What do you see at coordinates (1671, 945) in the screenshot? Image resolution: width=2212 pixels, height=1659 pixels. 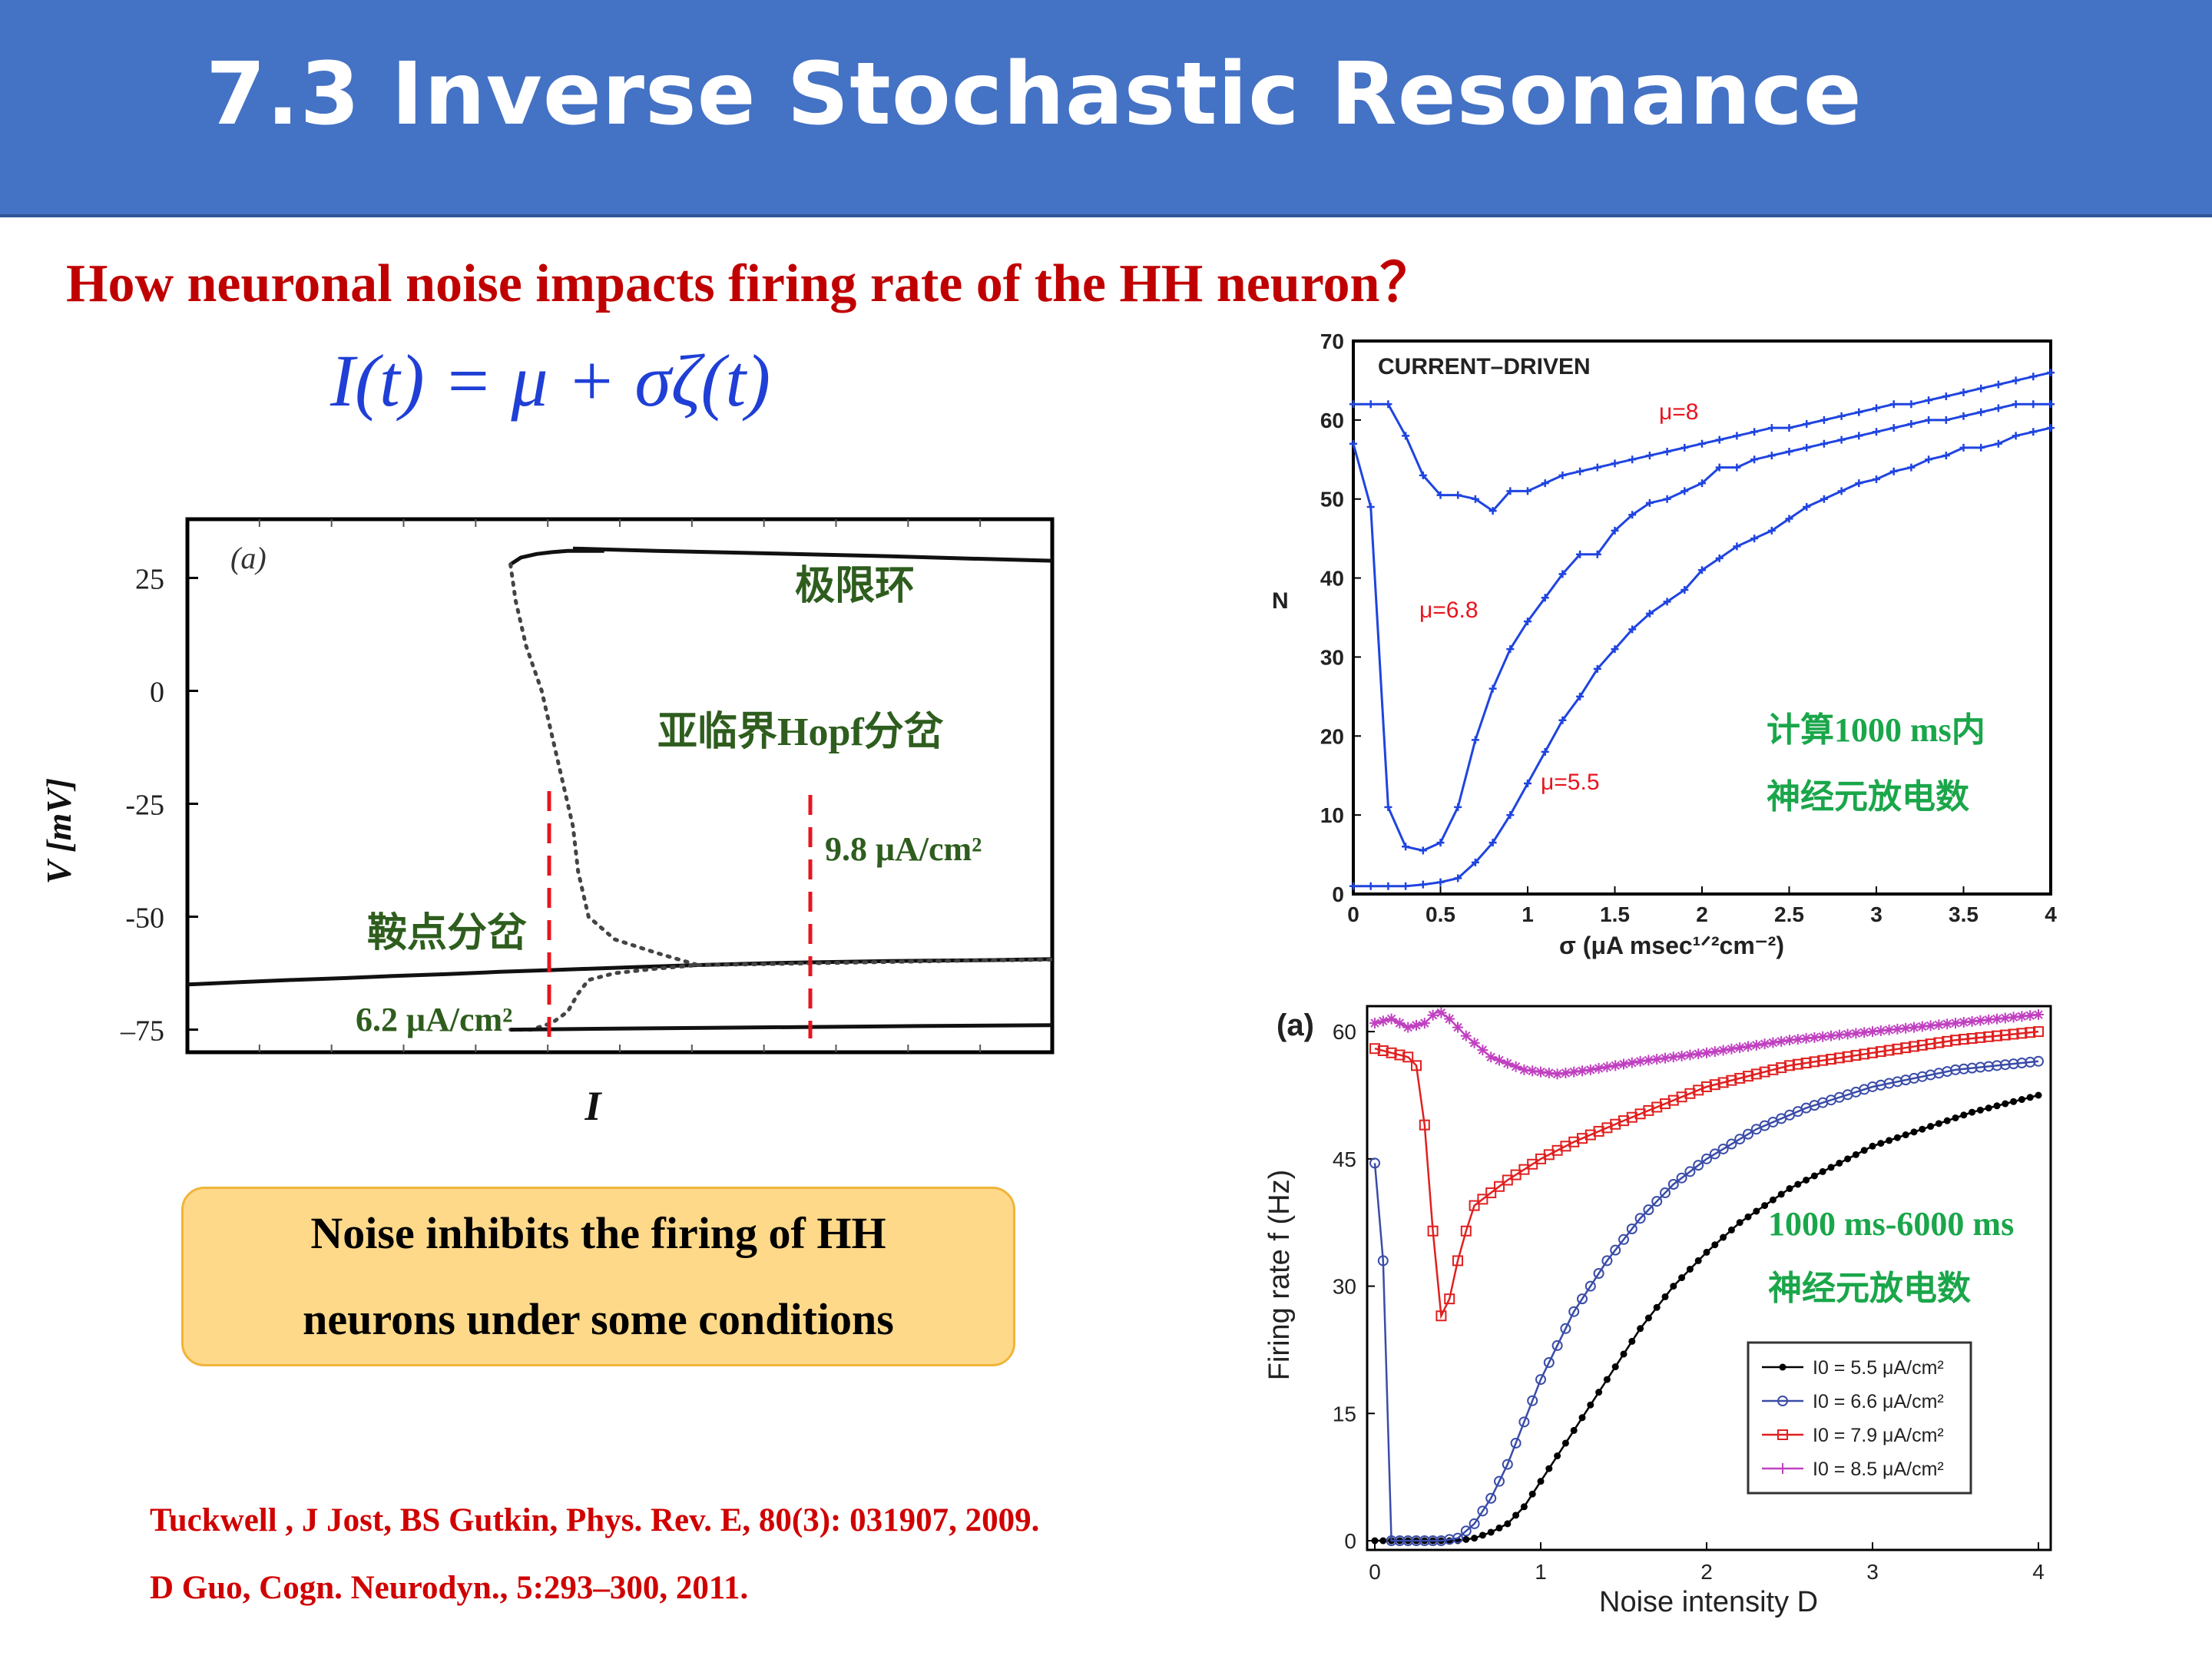 I see `current-driven-x-axis-label: σ (μA msec¹ᐟ²cm⁻²)` at bounding box center [1671, 945].